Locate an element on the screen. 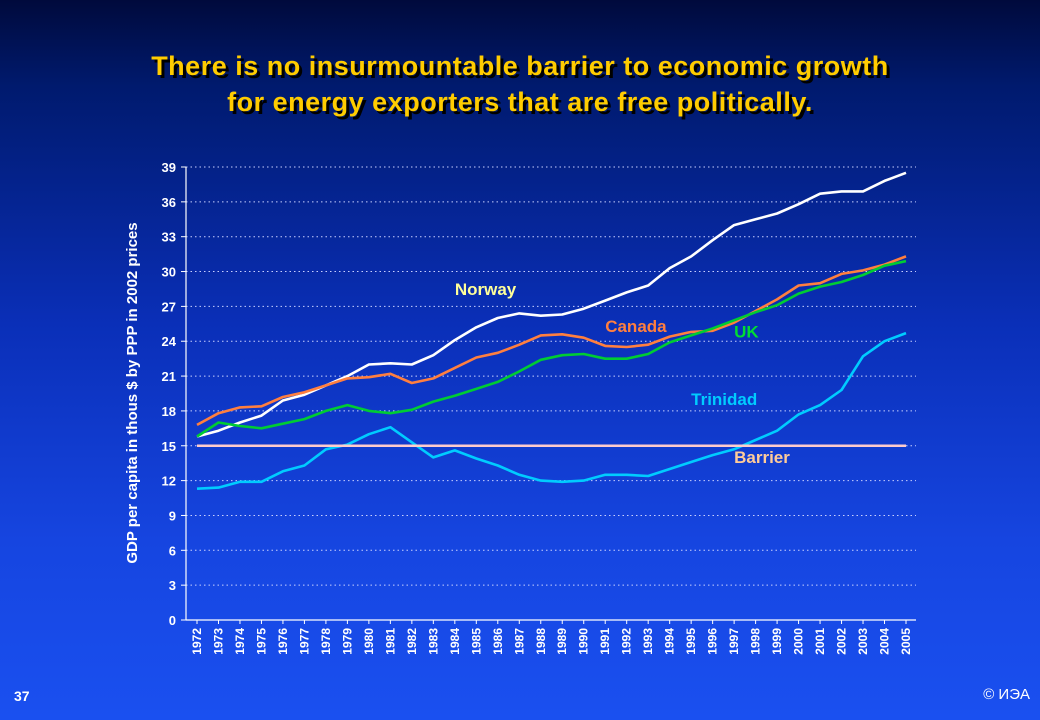 This screenshot has height=720, width=1040. x-tick-label: 1995 is located at coordinates (691, 641).